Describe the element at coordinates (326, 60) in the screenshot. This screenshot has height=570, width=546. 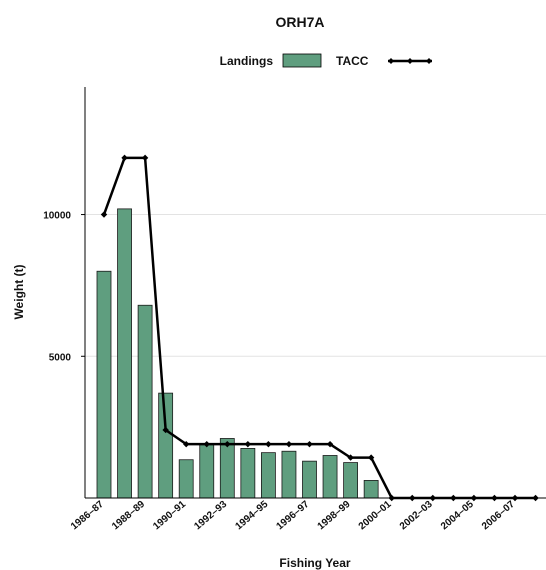
I see `legend: Landings TACC` at that location.